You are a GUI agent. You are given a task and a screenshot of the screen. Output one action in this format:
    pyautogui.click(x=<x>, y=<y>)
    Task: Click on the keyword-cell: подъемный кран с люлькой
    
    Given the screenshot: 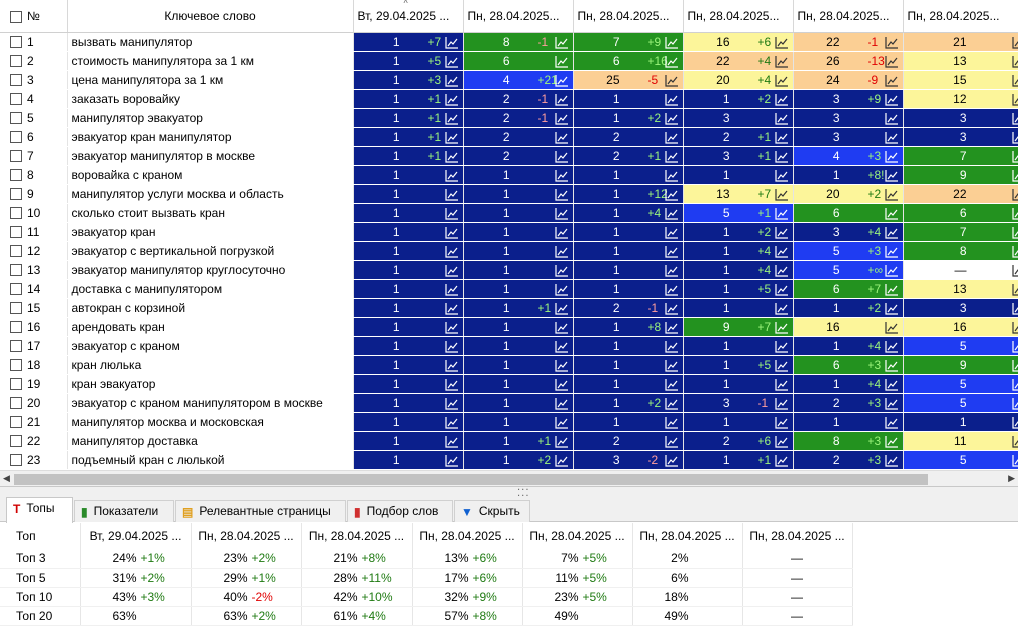 What is the action you would take?
    pyautogui.click(x=210, y=460)
    